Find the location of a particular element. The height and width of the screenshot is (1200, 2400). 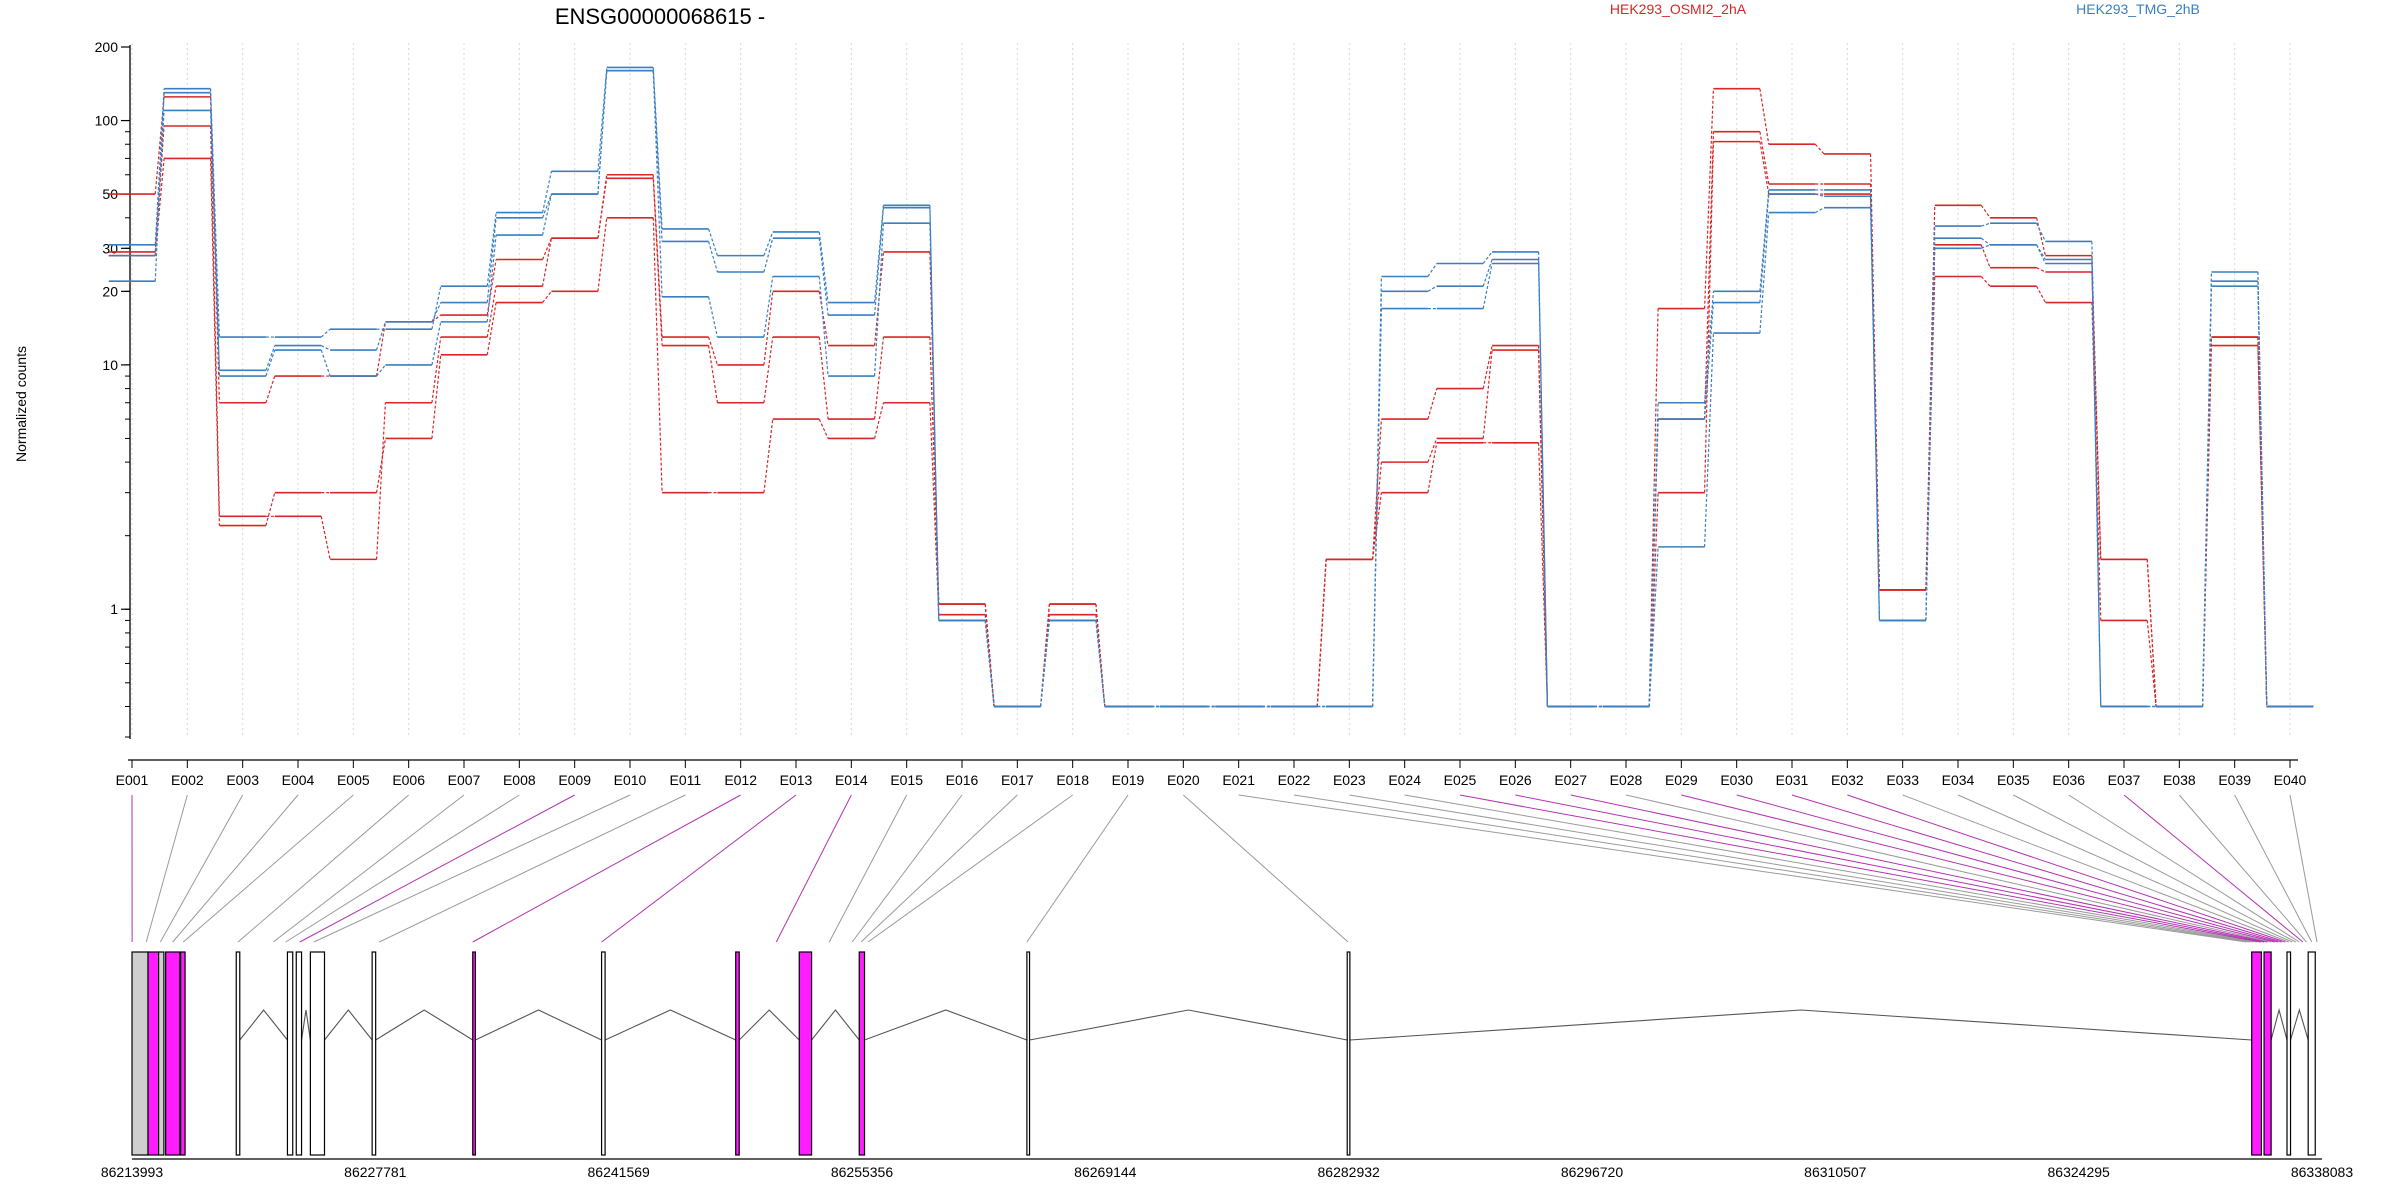

x-tick-label-e013: E013 is located at coordinates (796, 780).